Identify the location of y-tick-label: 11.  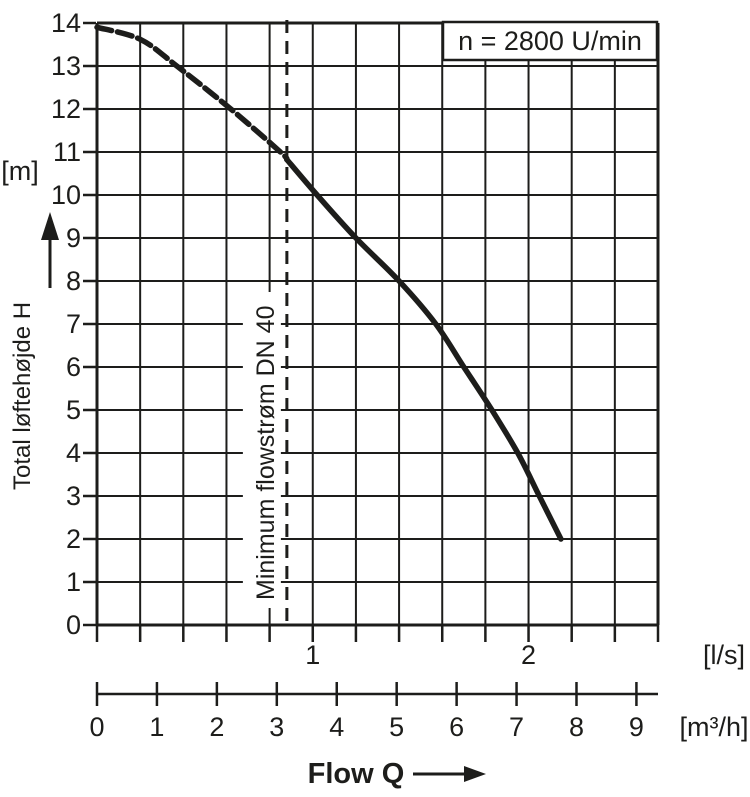
(67, 152).